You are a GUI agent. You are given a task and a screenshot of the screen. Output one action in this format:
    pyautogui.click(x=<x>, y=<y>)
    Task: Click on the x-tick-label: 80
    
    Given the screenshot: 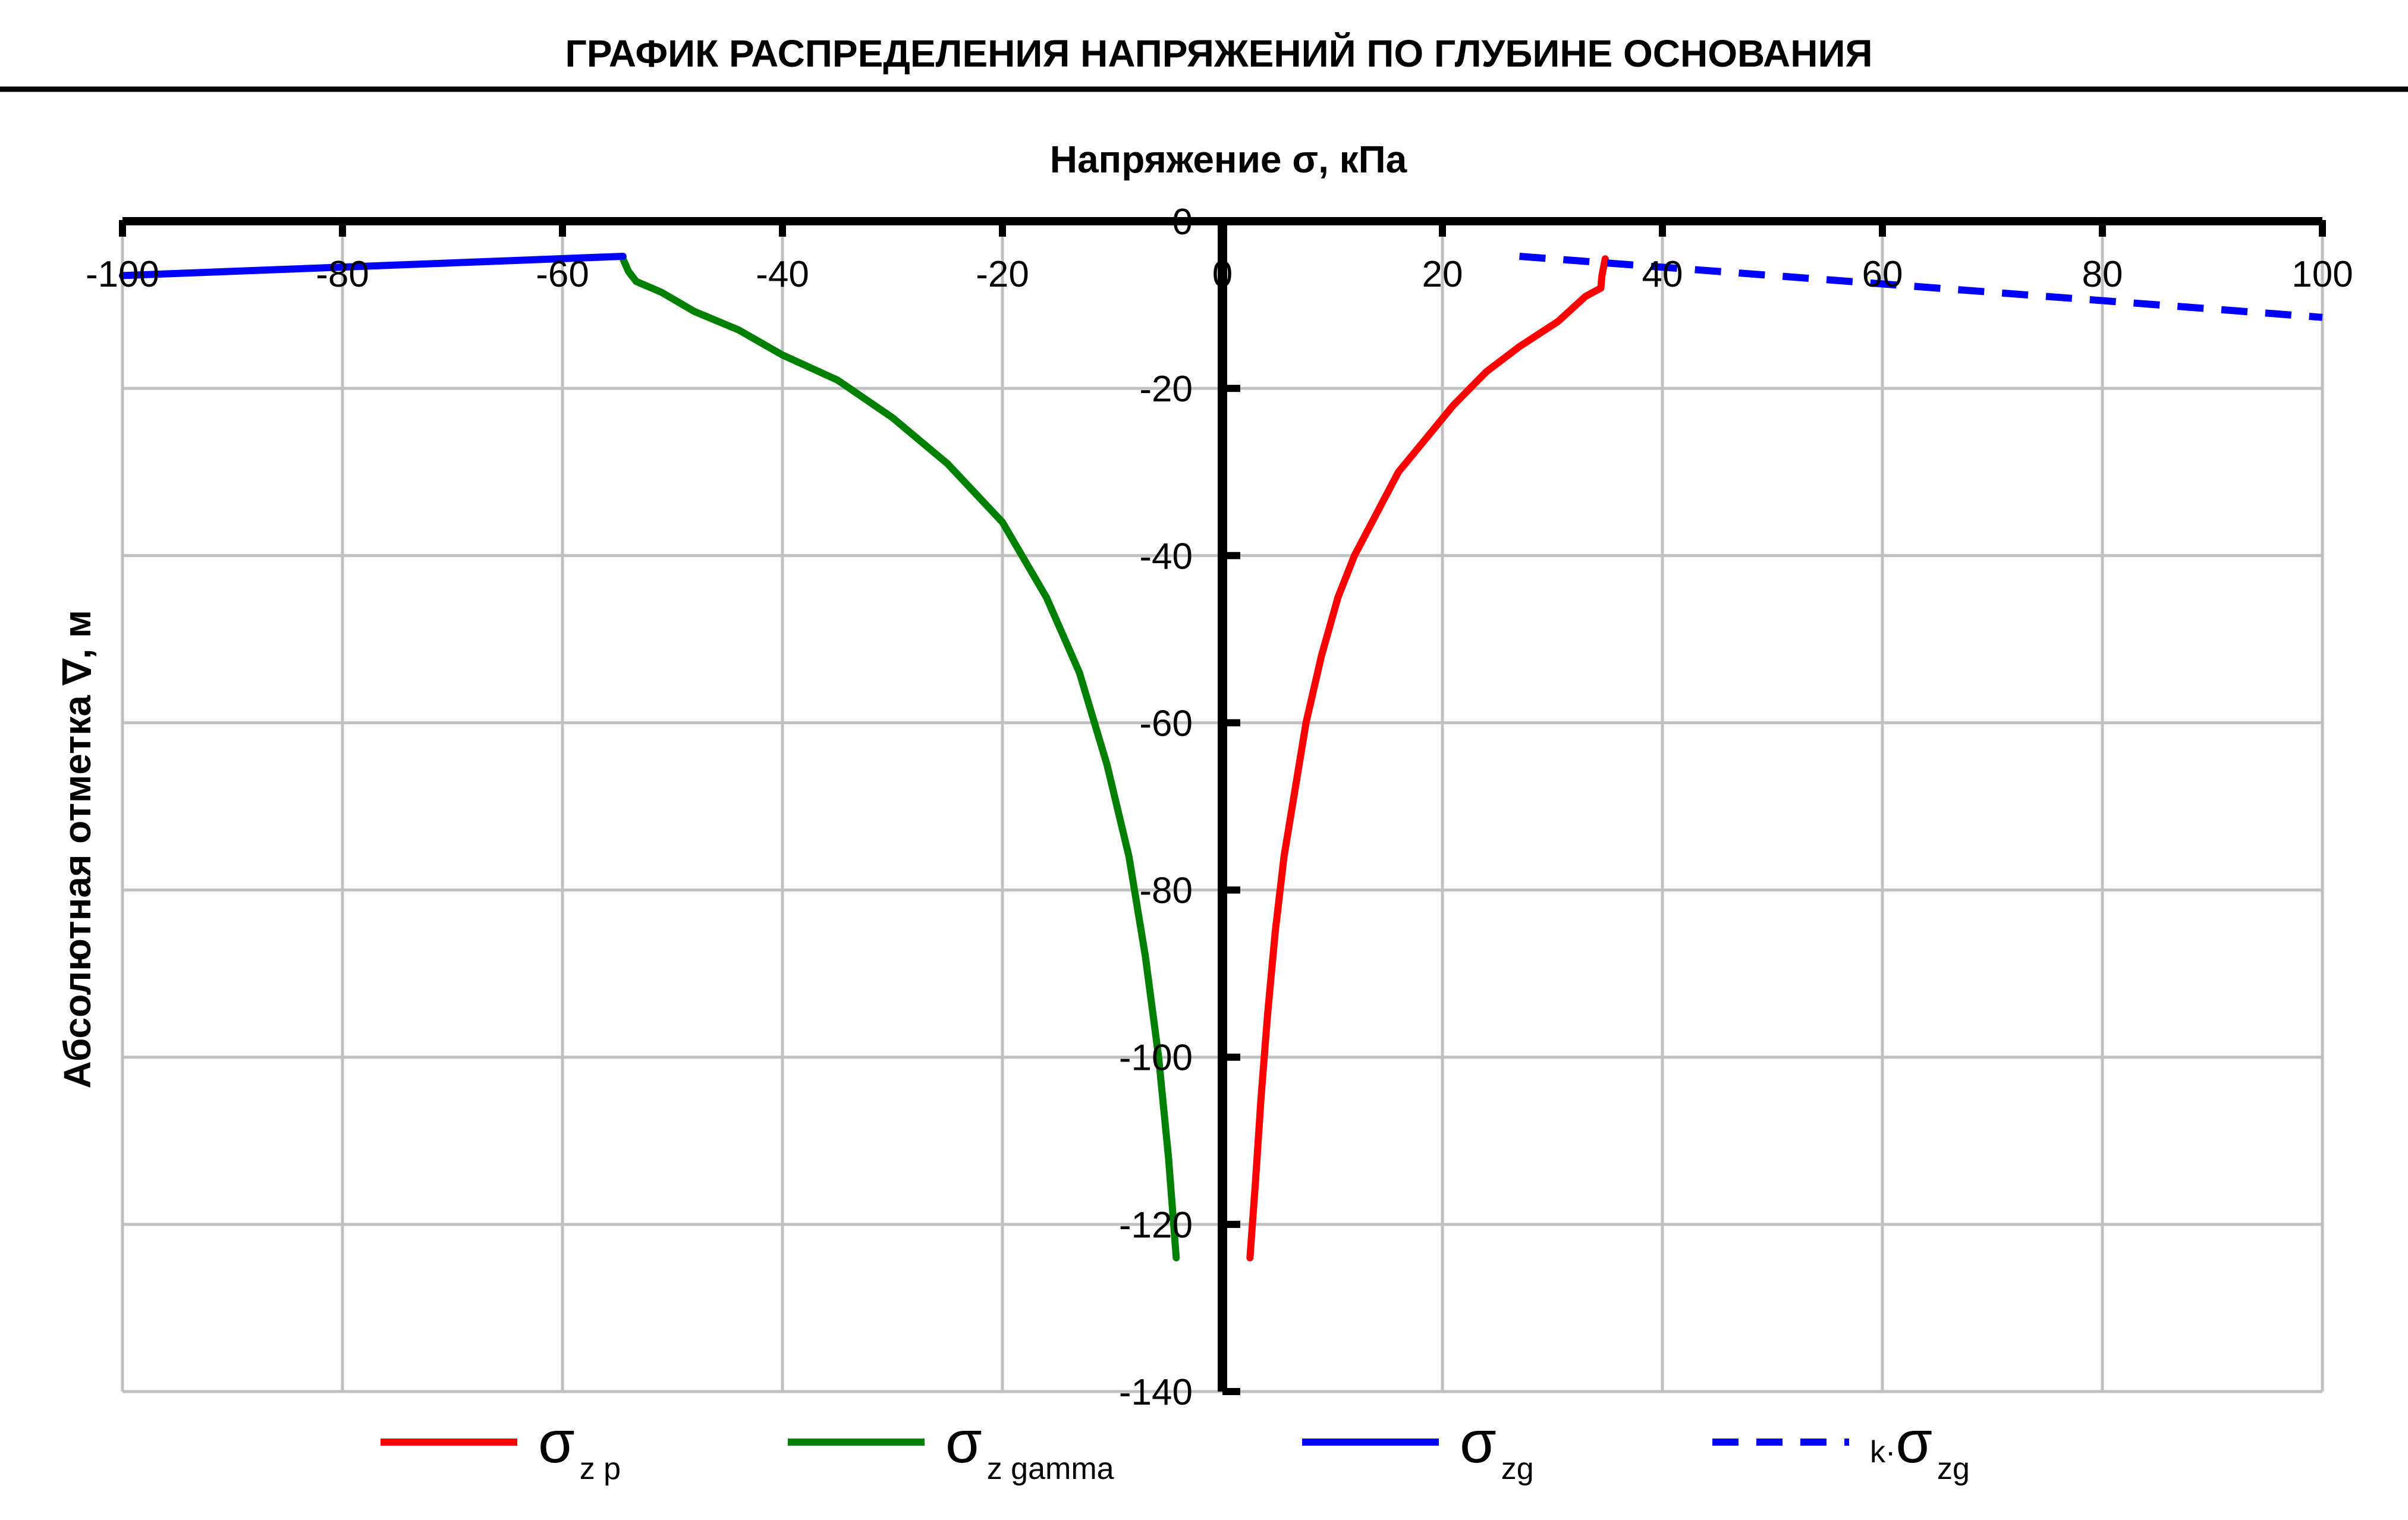 What is the action you would take?
    pyautogui.click(x=2102, y=274)
    